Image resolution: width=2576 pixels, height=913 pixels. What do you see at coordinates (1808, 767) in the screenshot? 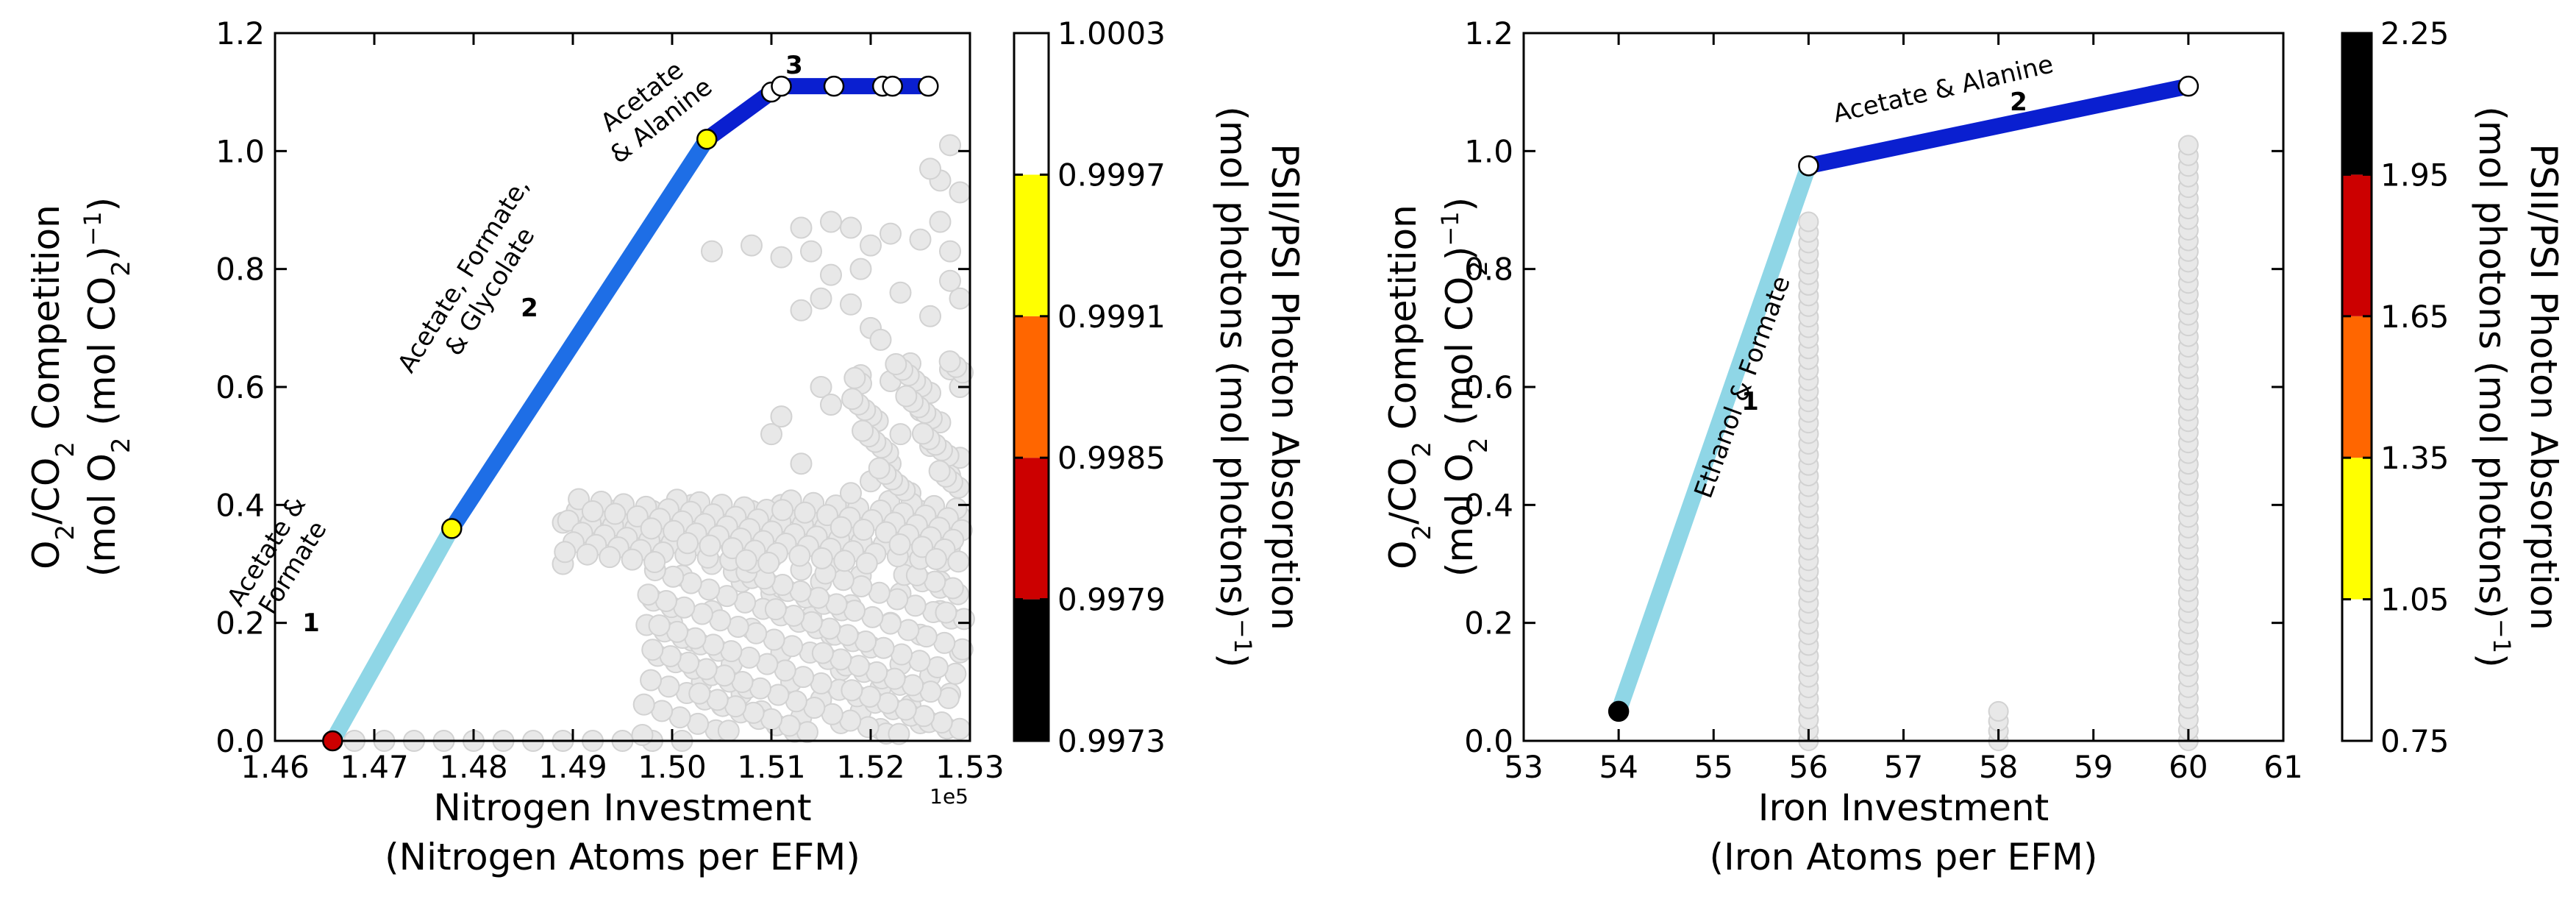
I see `x-tick-label: 56` at bounding box center [1808, 767].